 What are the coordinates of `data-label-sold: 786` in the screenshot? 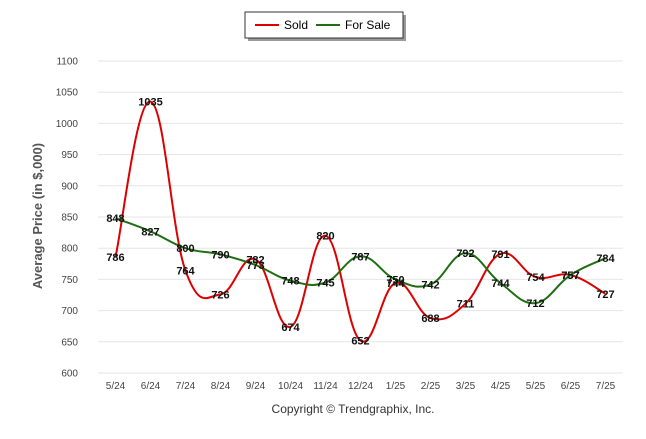 It's located at (115, 258).